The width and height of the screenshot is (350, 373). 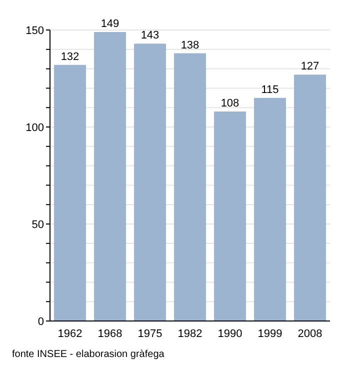 What do you see at coordinates (270, 90) in the screenshot?
I see `data-label: 115` at bounding box center [270, 90].